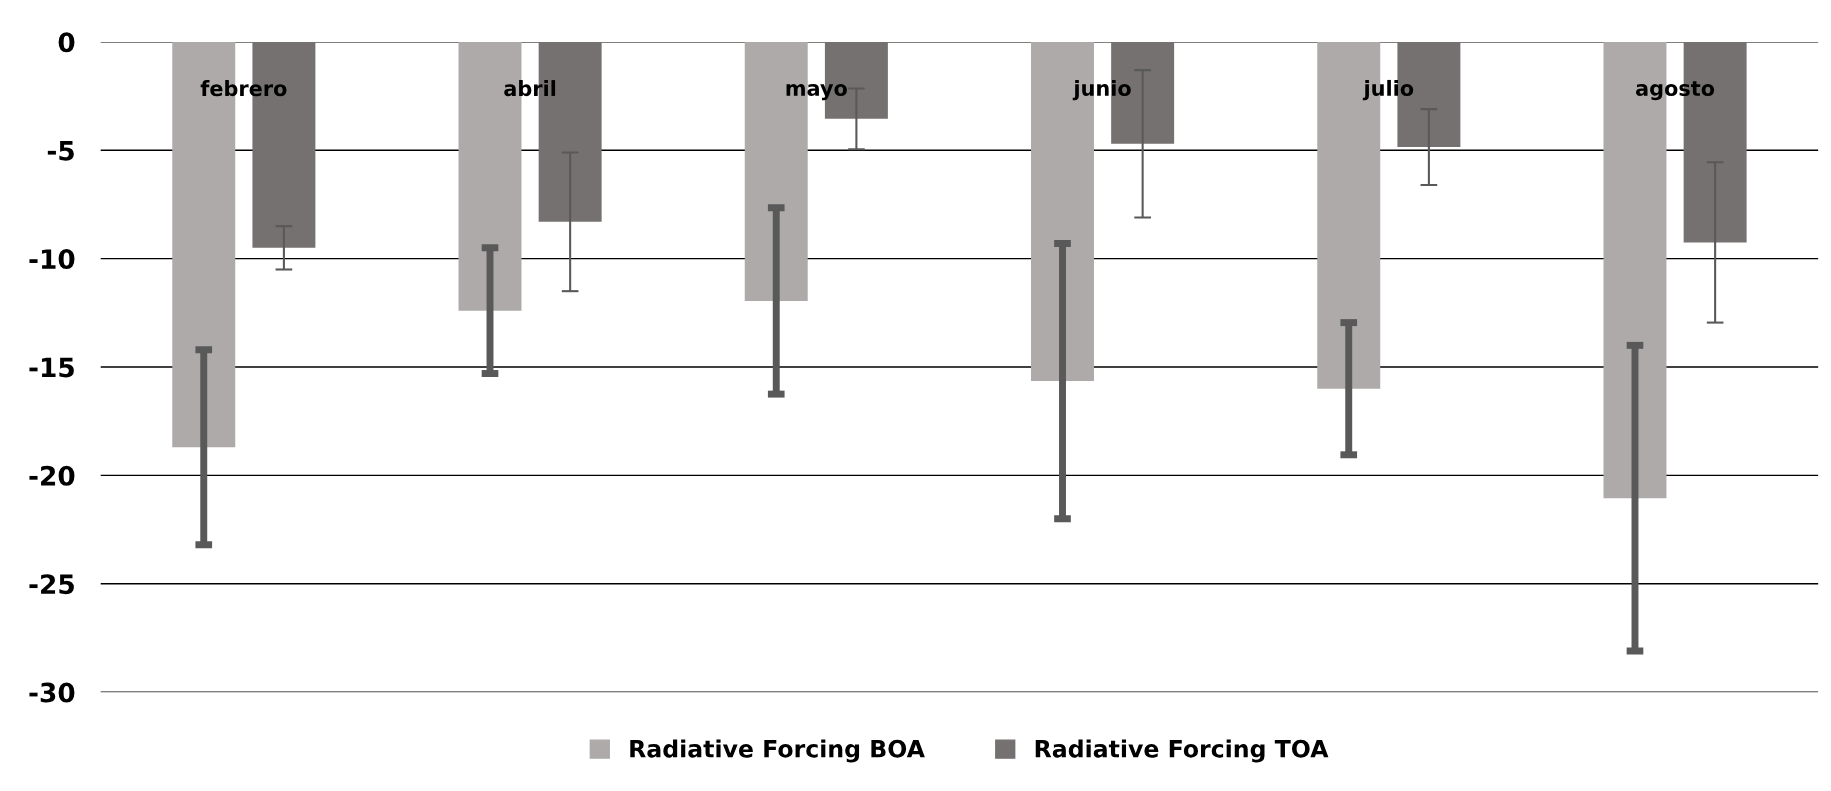  Describe the element at coordinates (51, 584) in the screenshot. I see `y-tick-label: -25` at that location.